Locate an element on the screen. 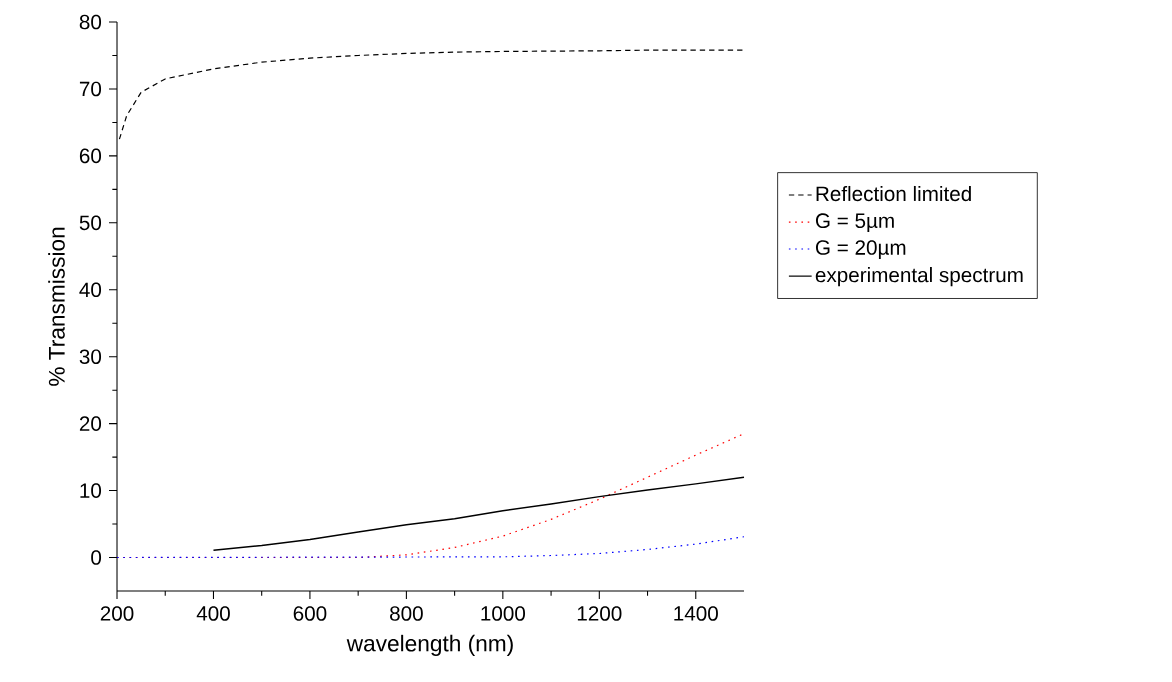 The height and width of the screenshot is (682, 1172). x-tick-label: 600 is located at coordinates (310, 613).